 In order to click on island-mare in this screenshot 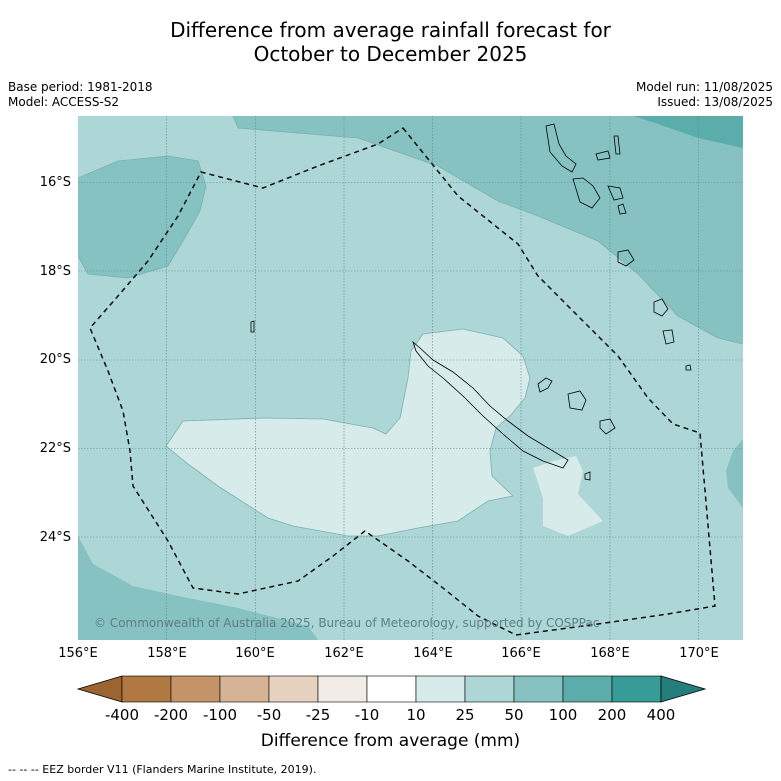, I will do `click(607, 426)`.